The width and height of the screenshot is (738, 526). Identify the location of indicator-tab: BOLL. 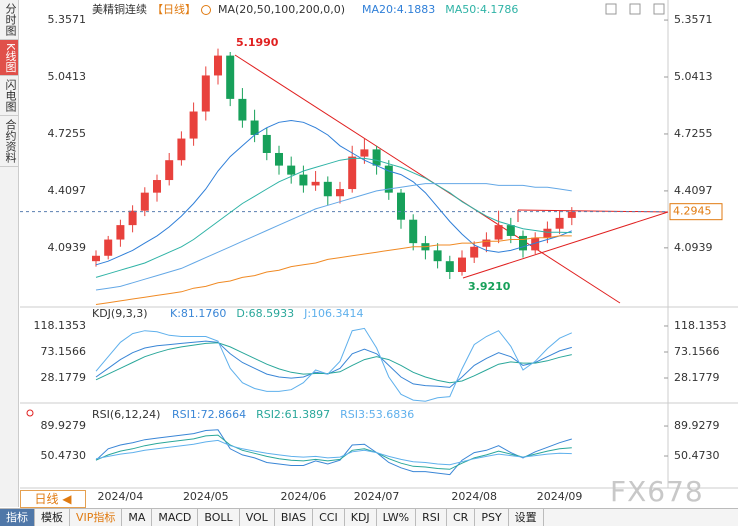
(219, 517).